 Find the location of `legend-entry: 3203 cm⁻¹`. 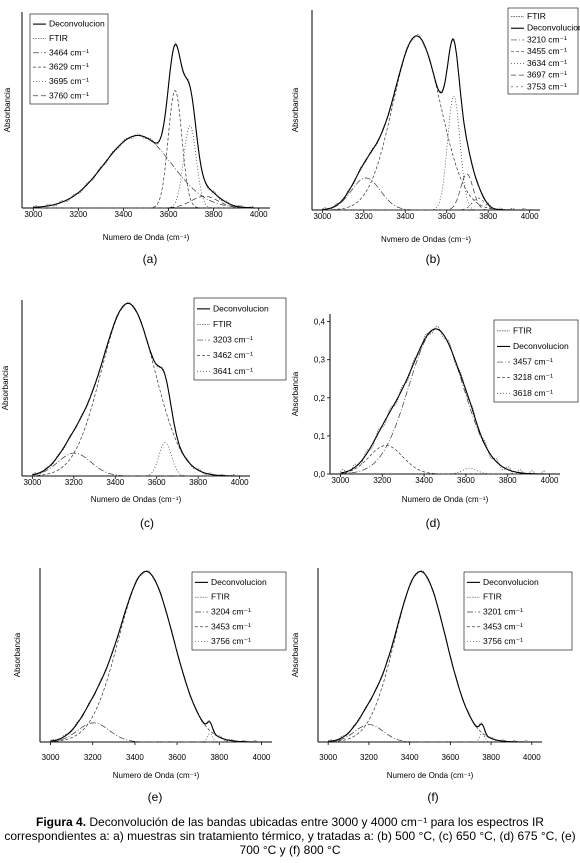

legend-entry: 3203 cm⁻¹ is located at coordinates (233, 340).